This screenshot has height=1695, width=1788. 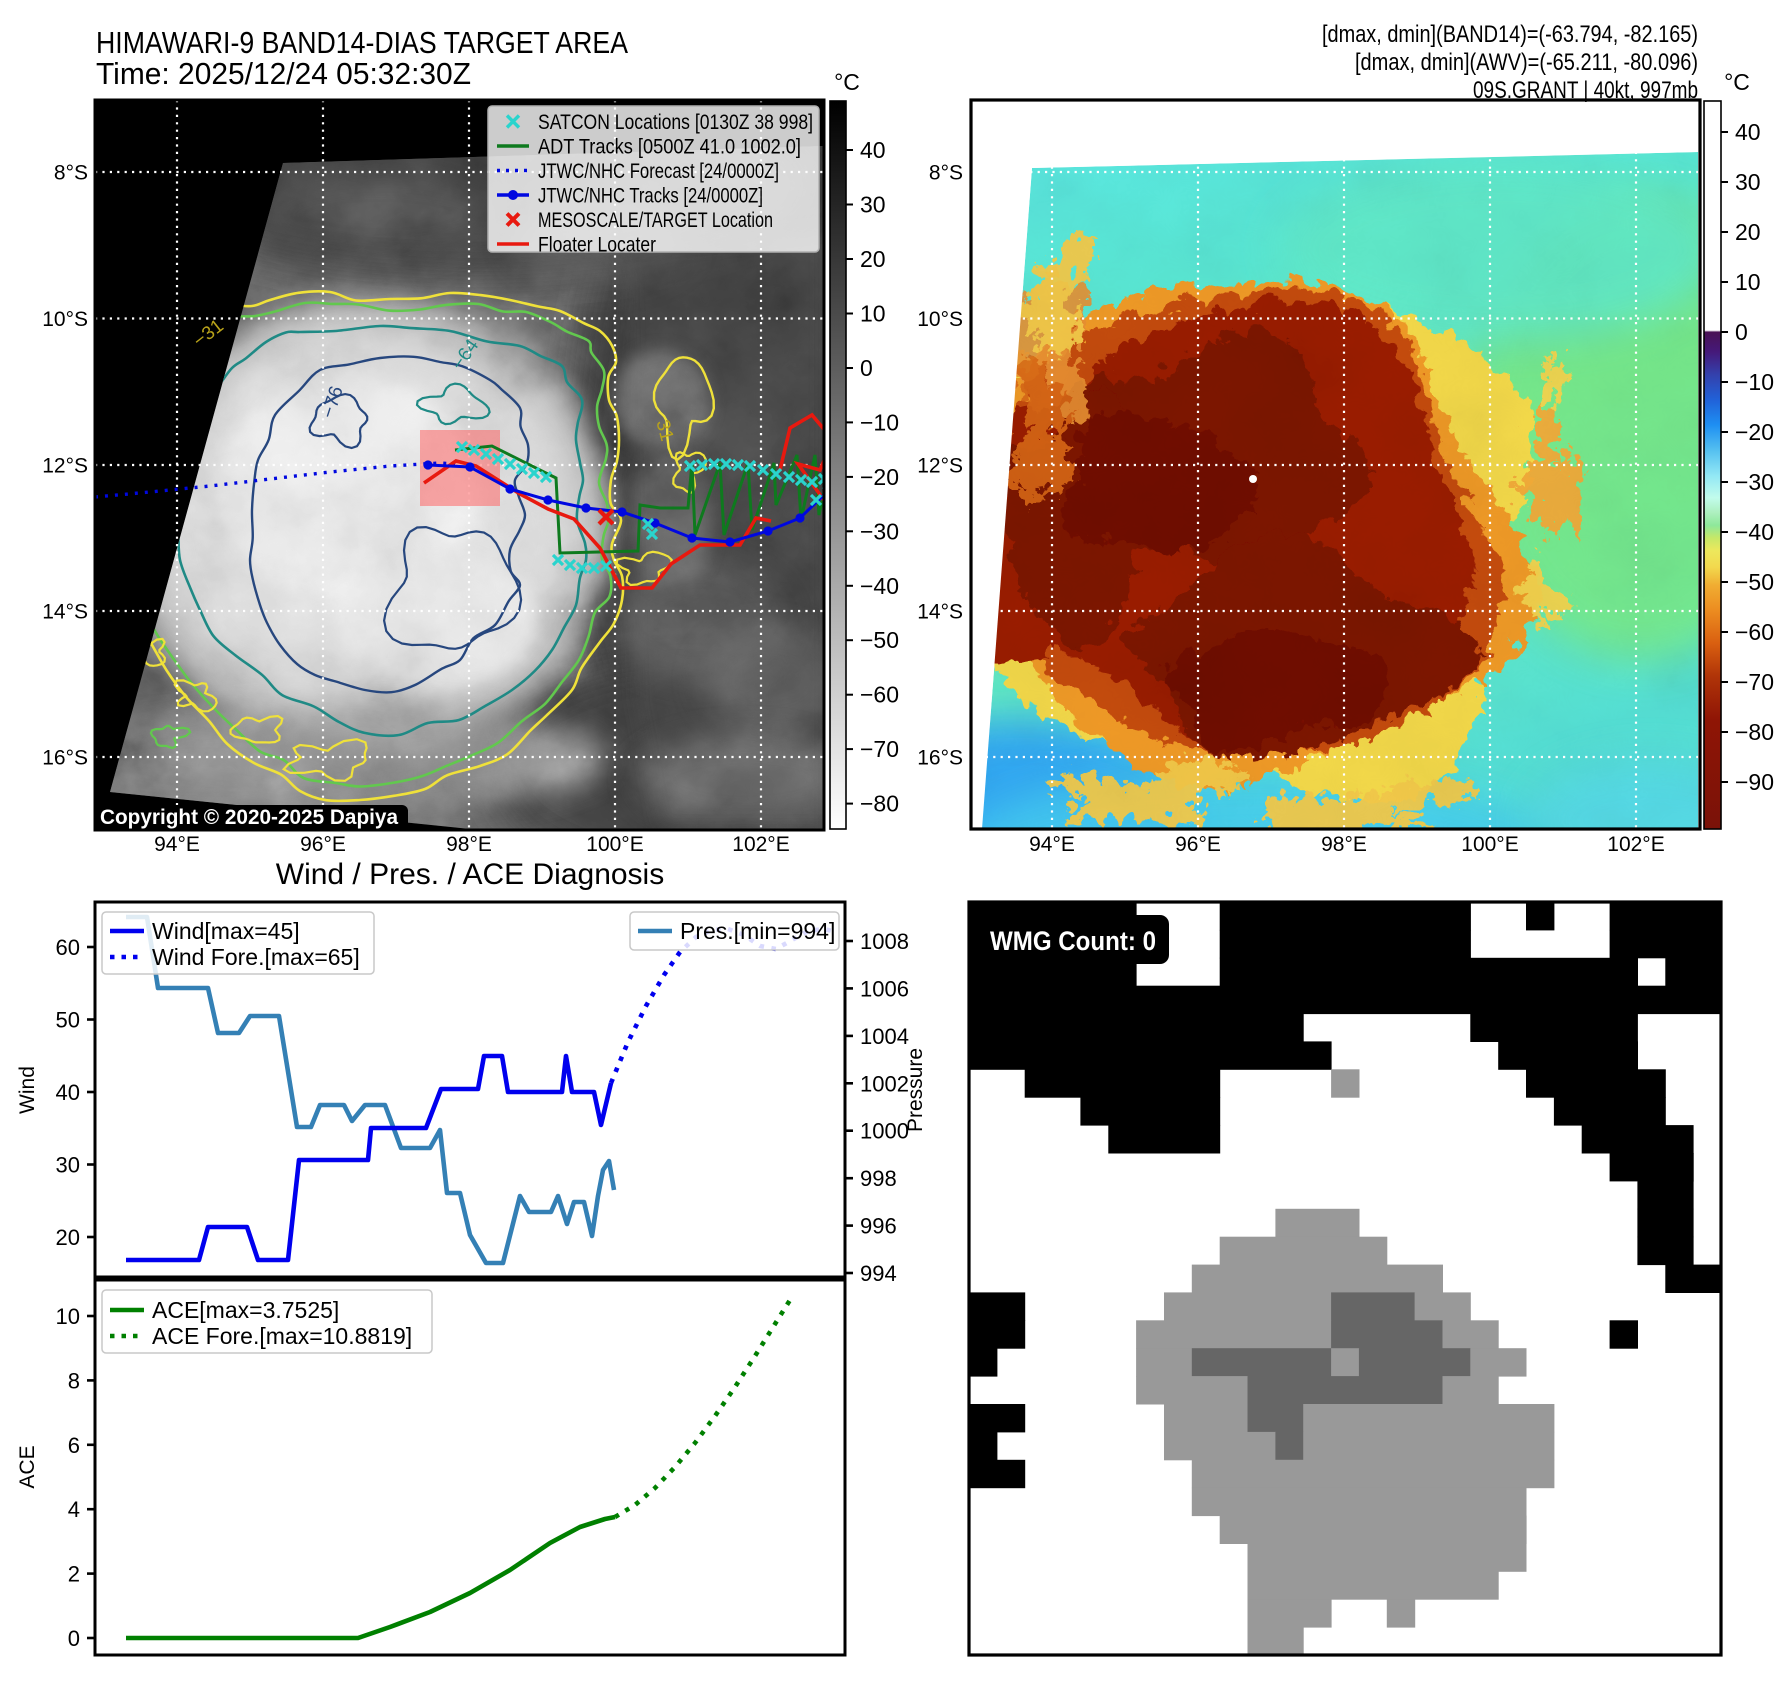 What do you see at coordinates (915, 1090) in the screenshot?
I see `svg-text: Pressure` at bounding box center [915, 1090].